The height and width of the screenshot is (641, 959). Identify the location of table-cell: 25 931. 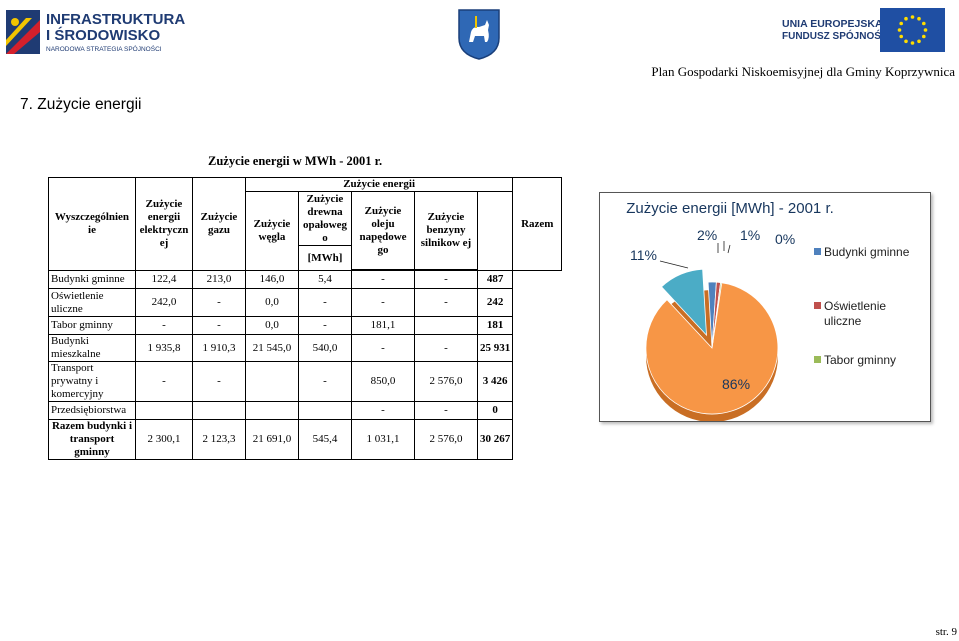
(495, 348).